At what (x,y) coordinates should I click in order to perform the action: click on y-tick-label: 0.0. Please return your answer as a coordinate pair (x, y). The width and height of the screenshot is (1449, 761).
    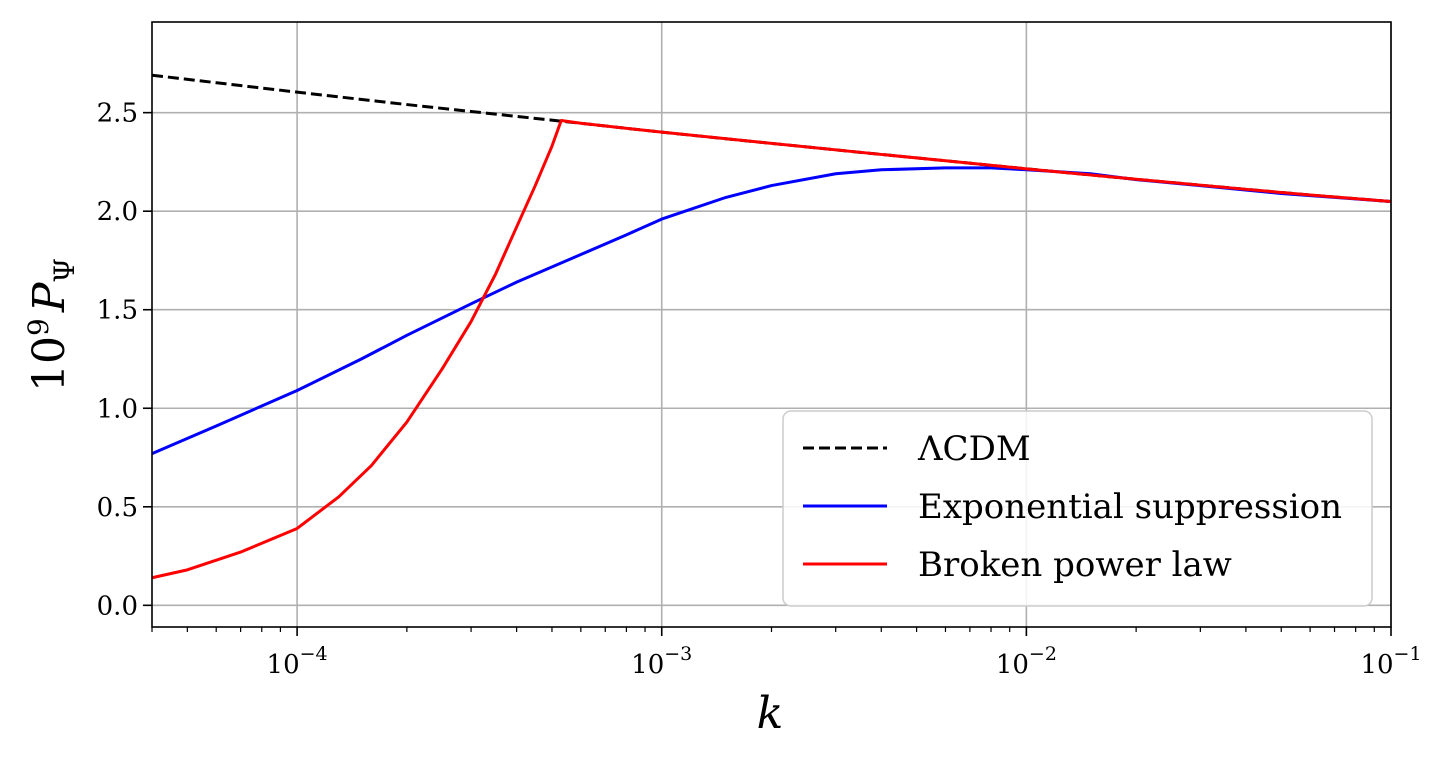
    Looking at the image, I should click on (117, 606).